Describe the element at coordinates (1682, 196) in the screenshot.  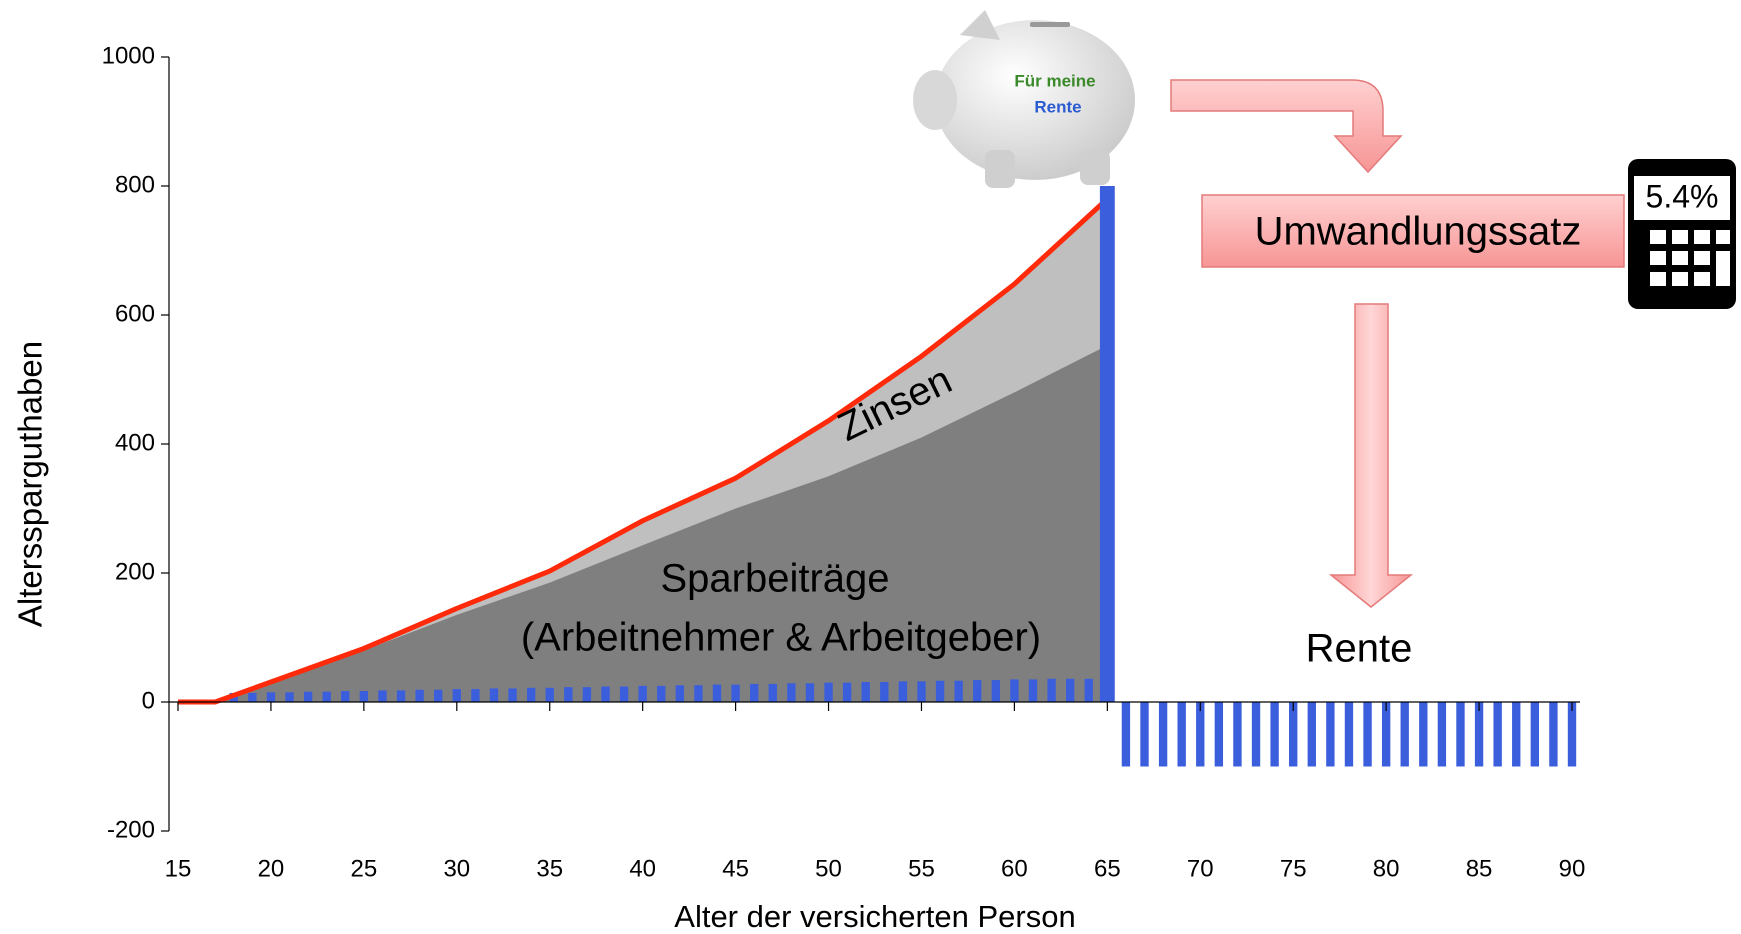
I see `rate-label: 5.4%` at that location.